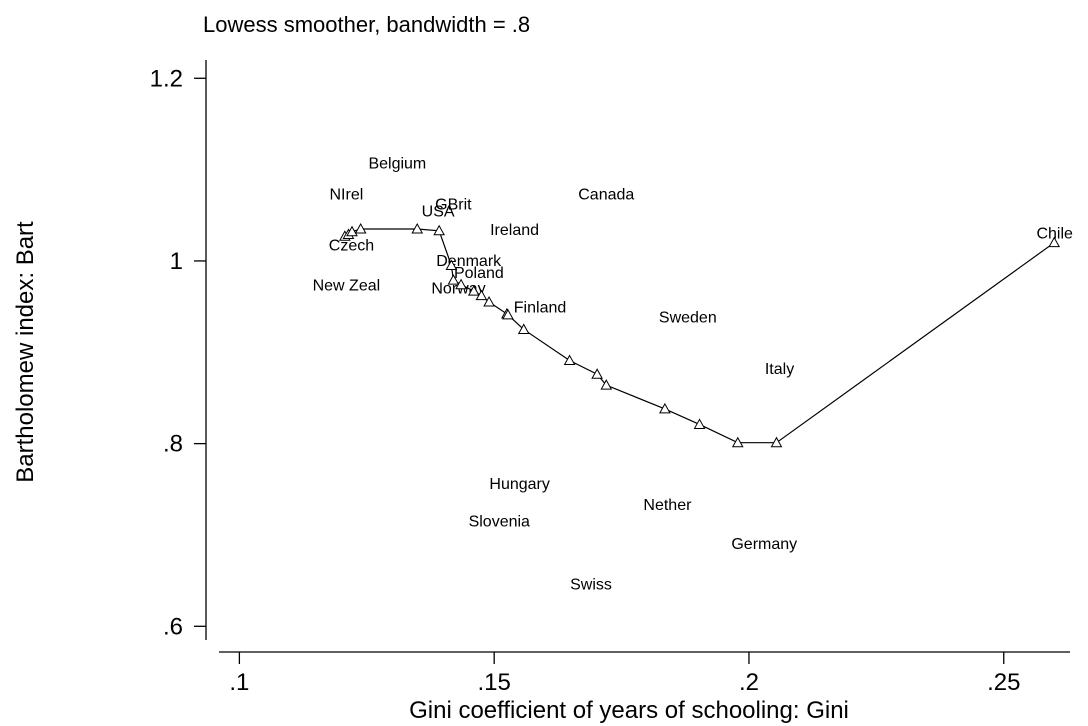  Describe the element at coordinates (178, 352) in the screenshot. I see `y-axis-ticks: .6 .8 1 1.2` at that location.